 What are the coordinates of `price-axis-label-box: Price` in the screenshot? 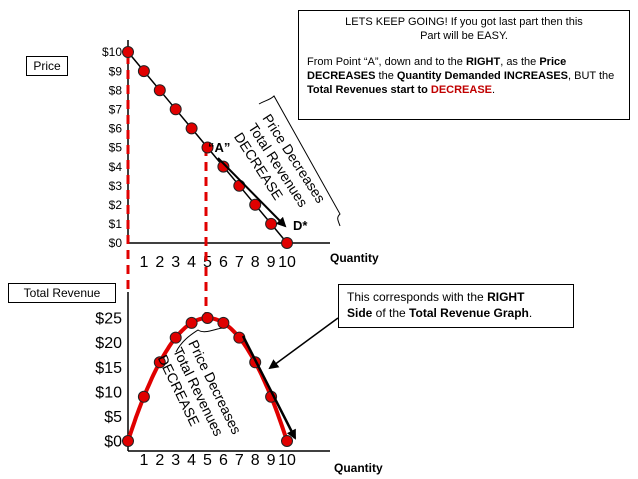 It's located at (47, 66).